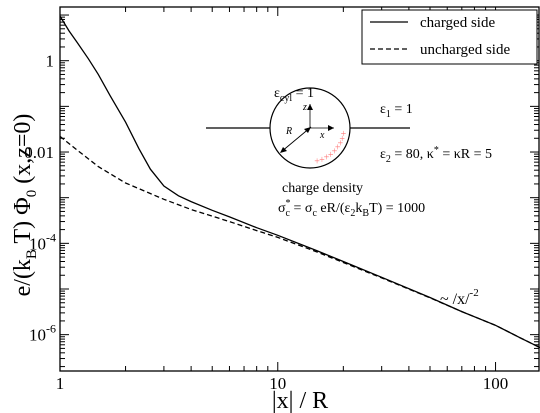  Describe the element at coordinates (436, 155) in the screenshot. I see `eps2-label: ε2 = 80, κ* = κR = 5` at that location.